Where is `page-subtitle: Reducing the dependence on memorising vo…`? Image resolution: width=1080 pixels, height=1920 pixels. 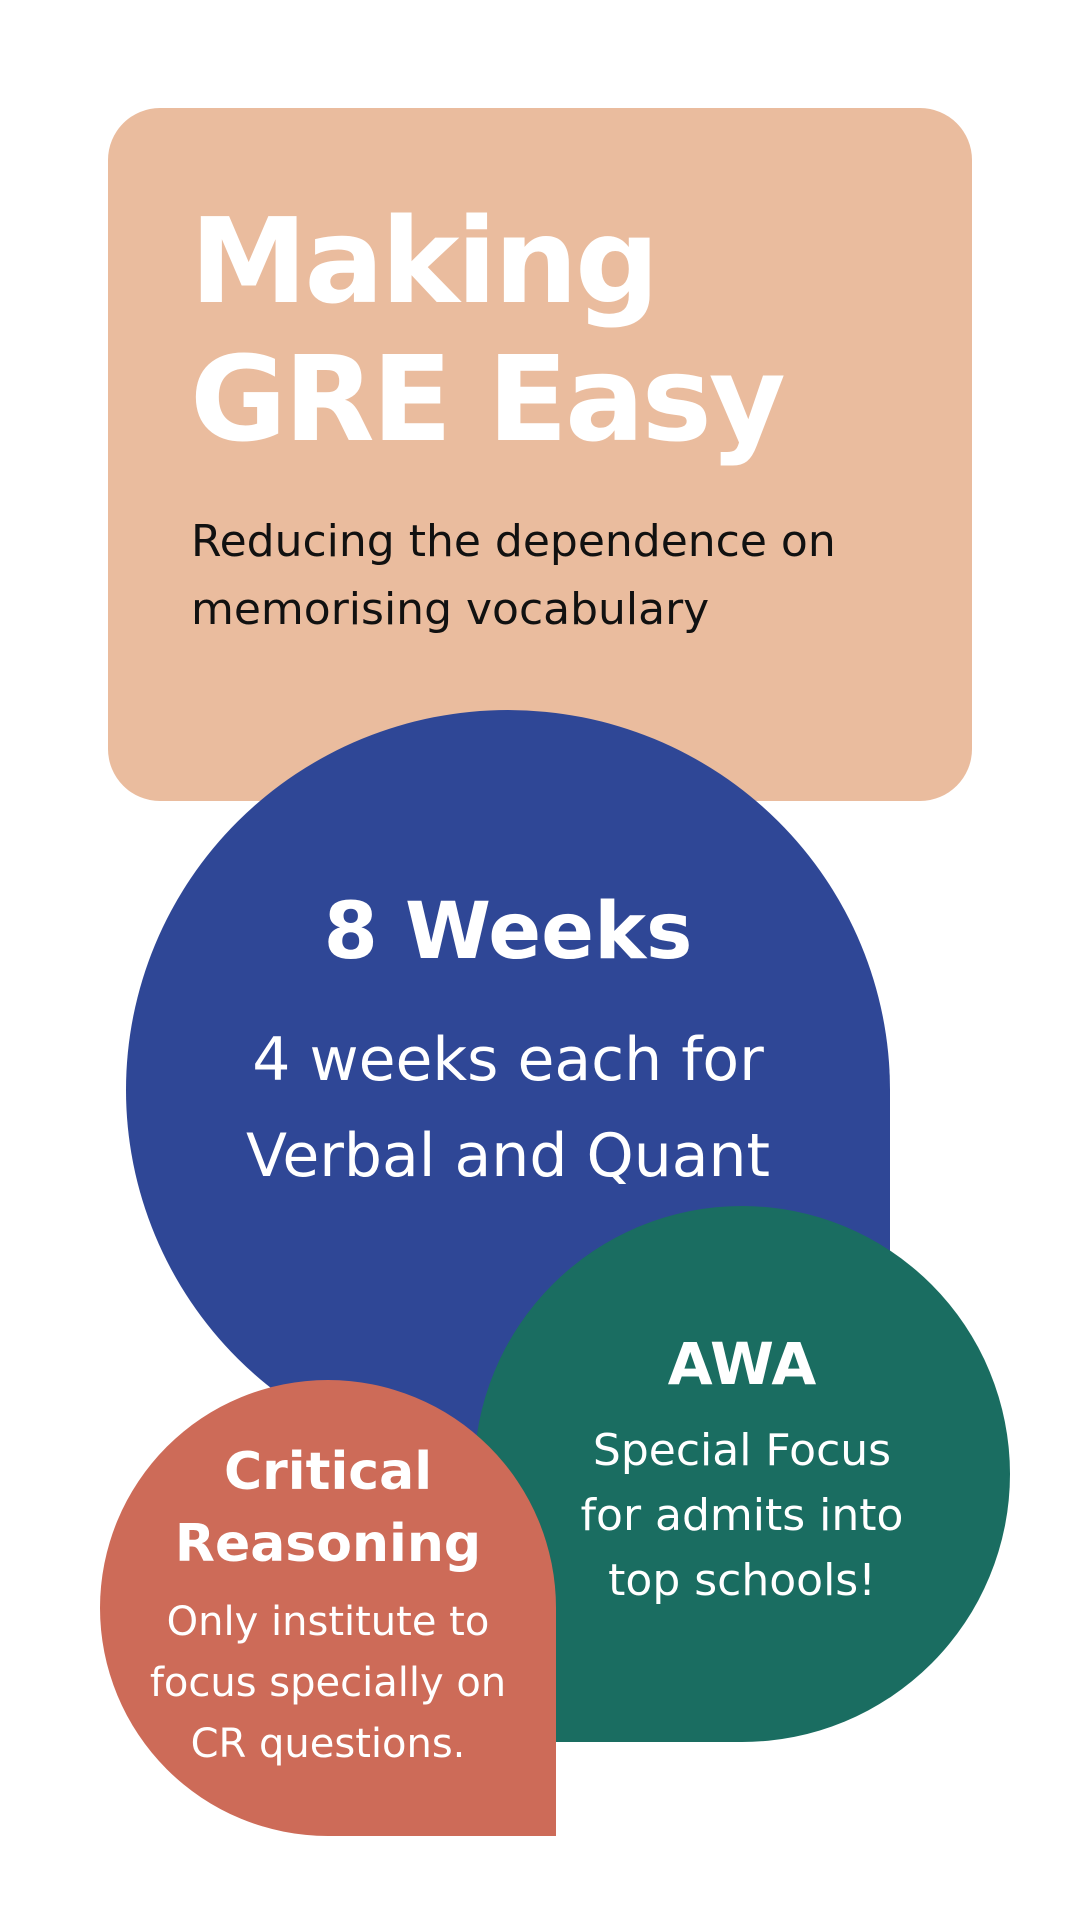
page-subtitle: Reducing the dependence on memorising vo… is located at coordinates (513, 576).